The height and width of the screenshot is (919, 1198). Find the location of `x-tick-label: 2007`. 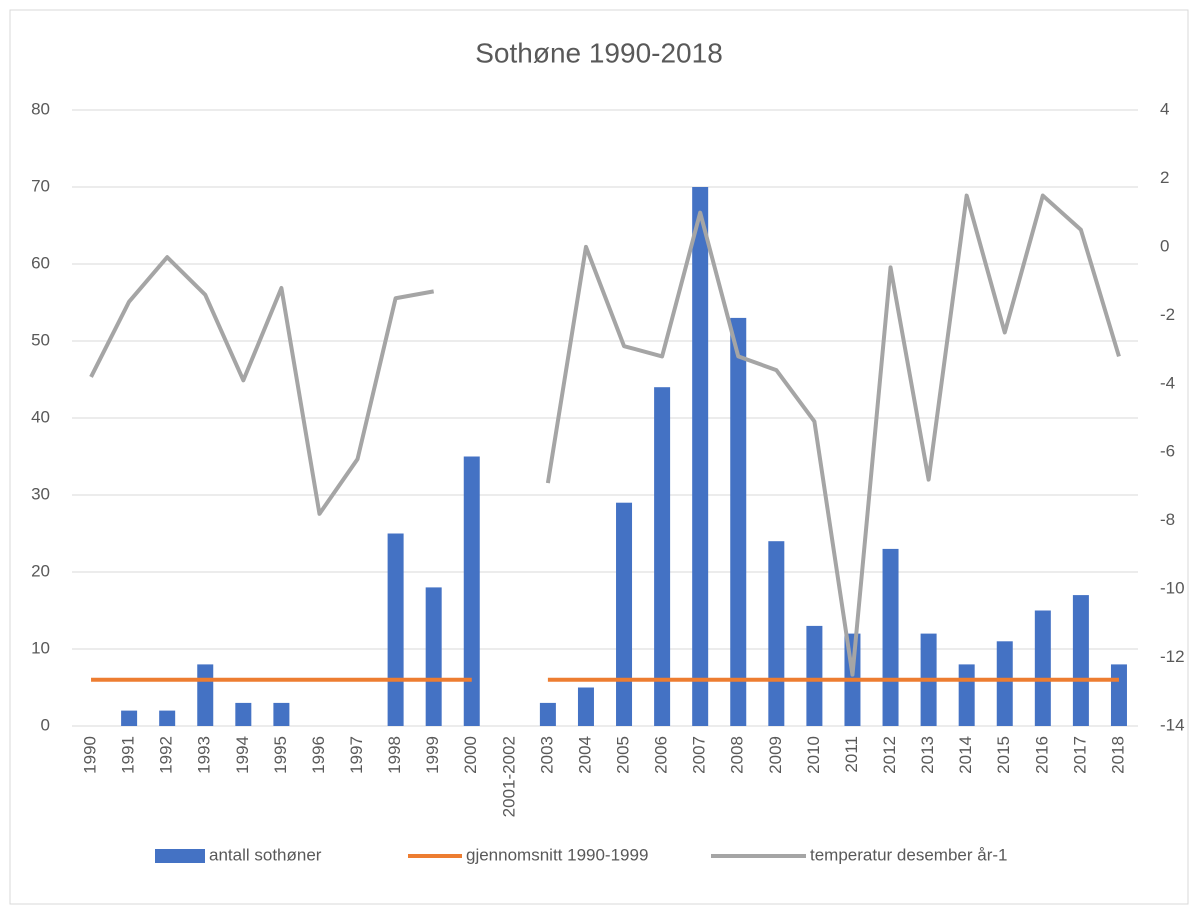

x-tick-label: 2007 is located at coordinates (699, 755).